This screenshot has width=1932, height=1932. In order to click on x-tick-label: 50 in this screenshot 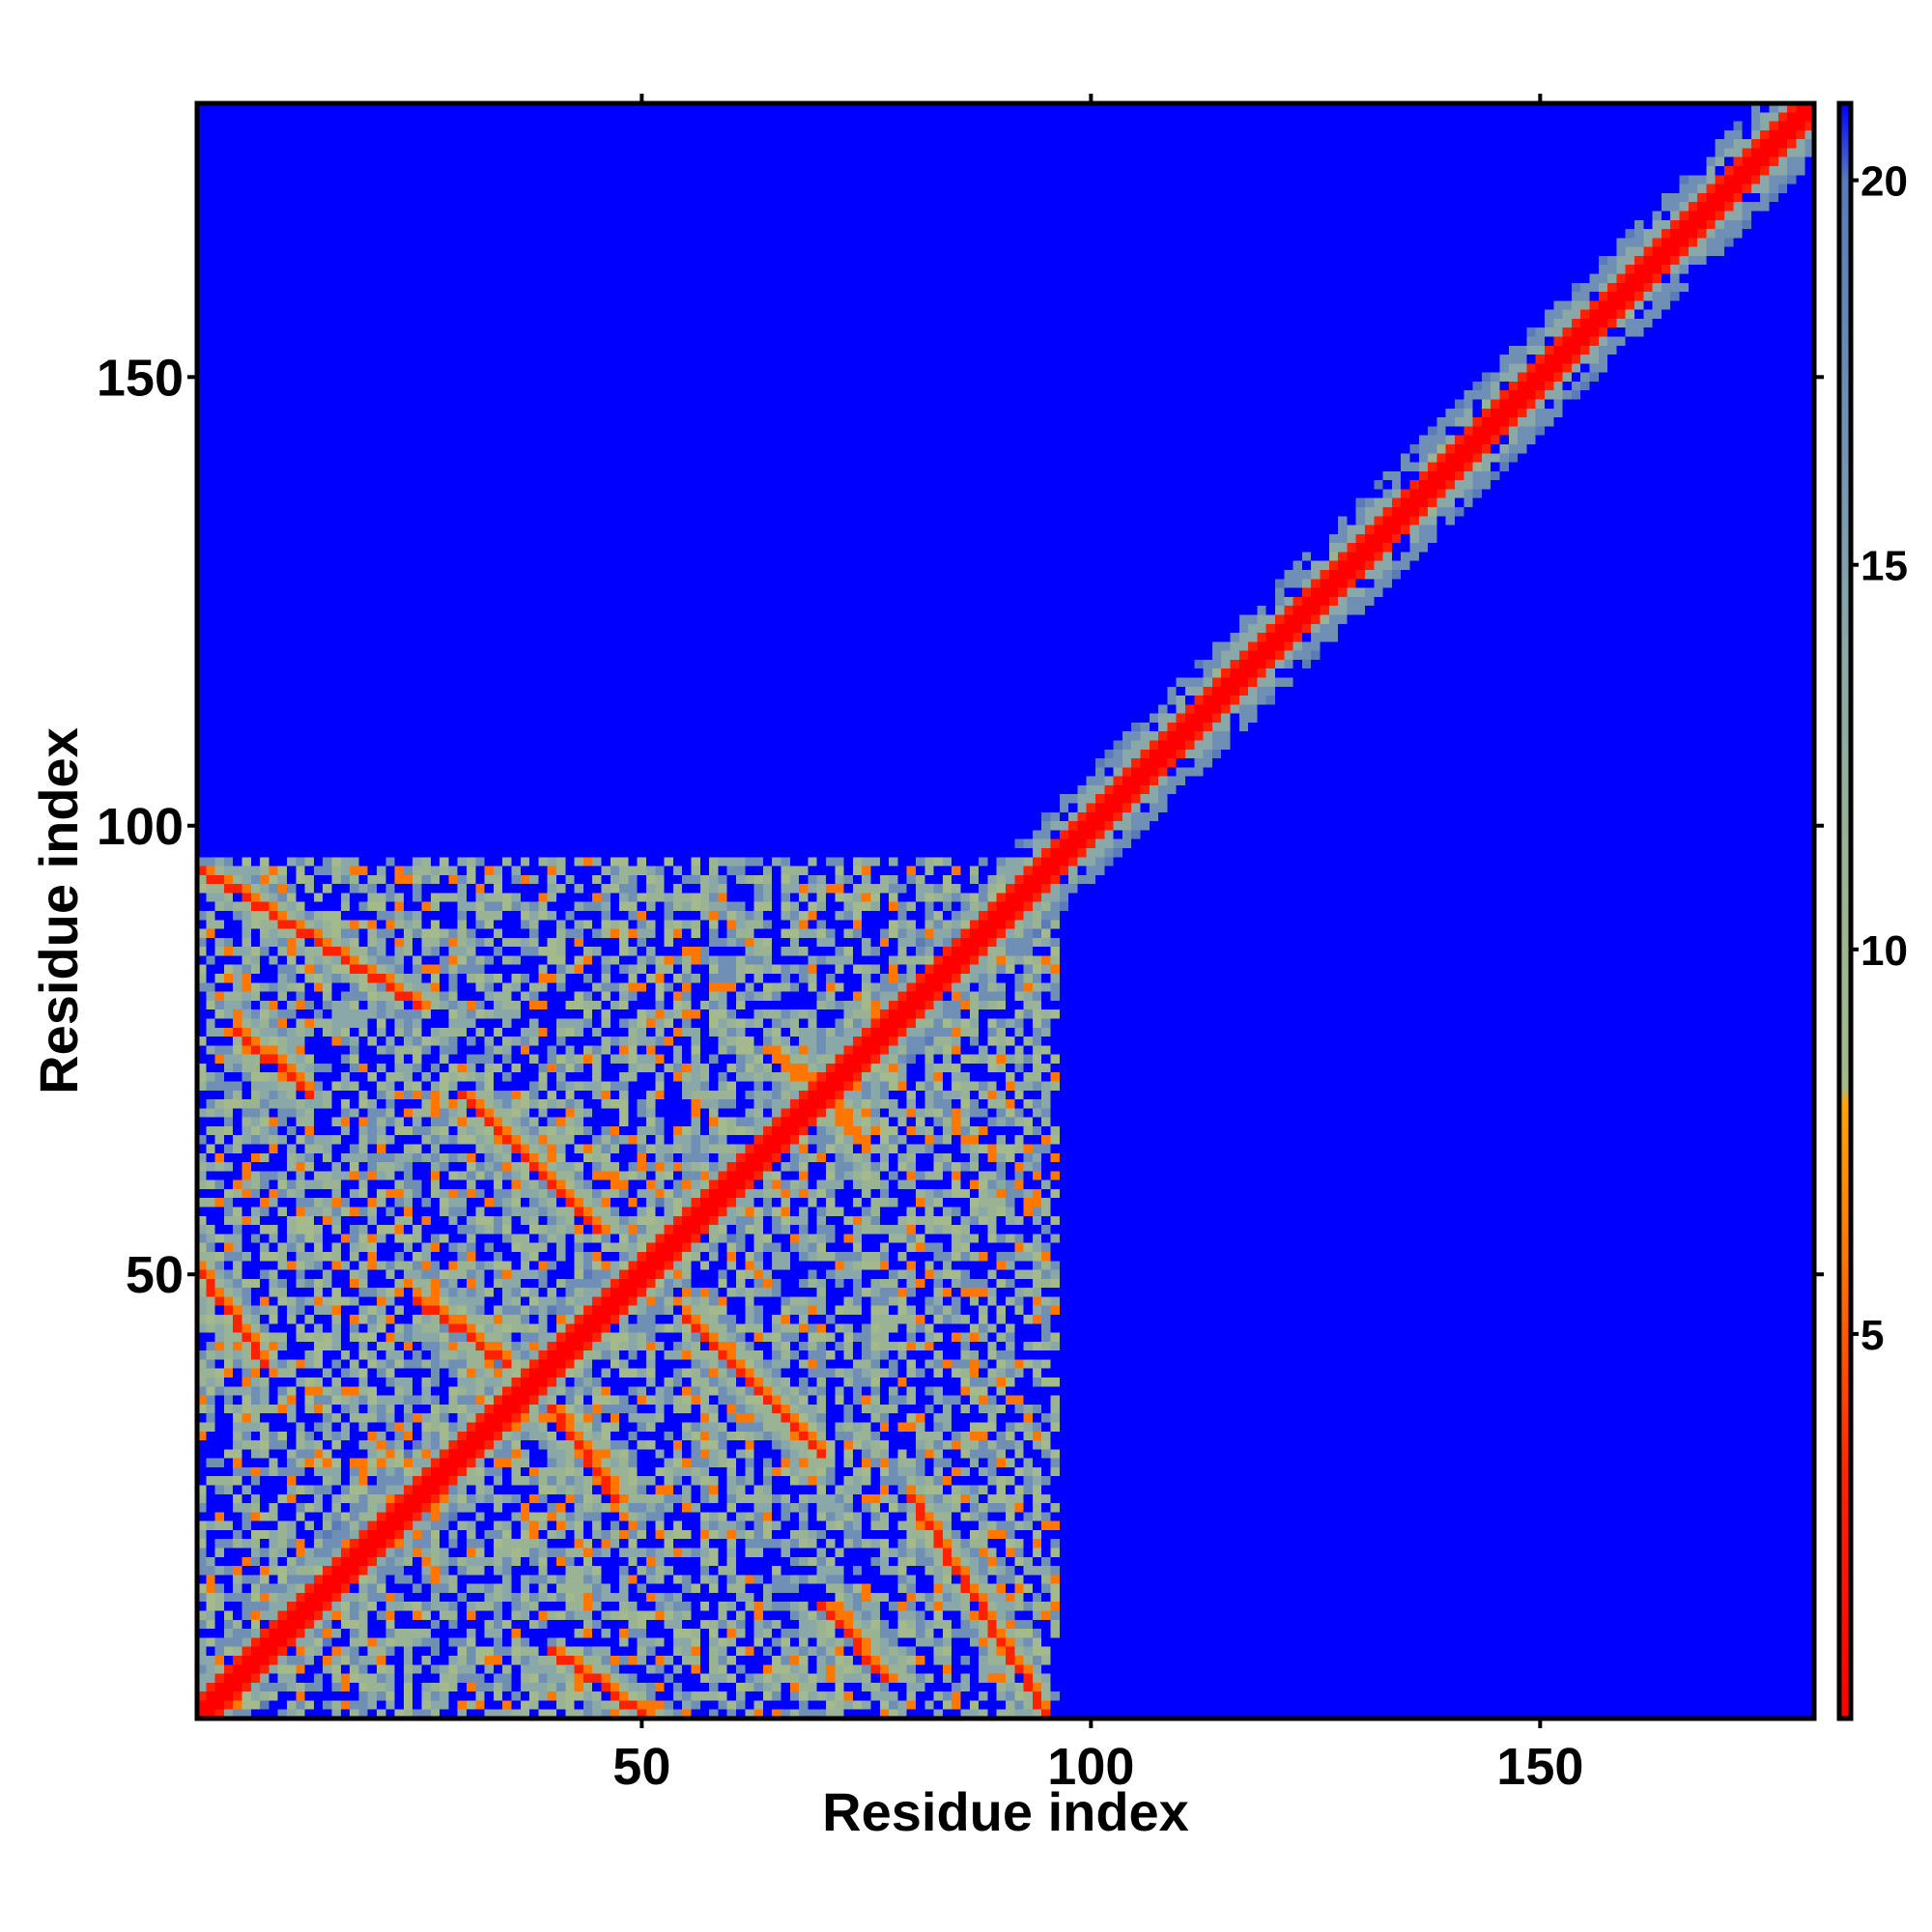, I will do `click(641, 1767)`.